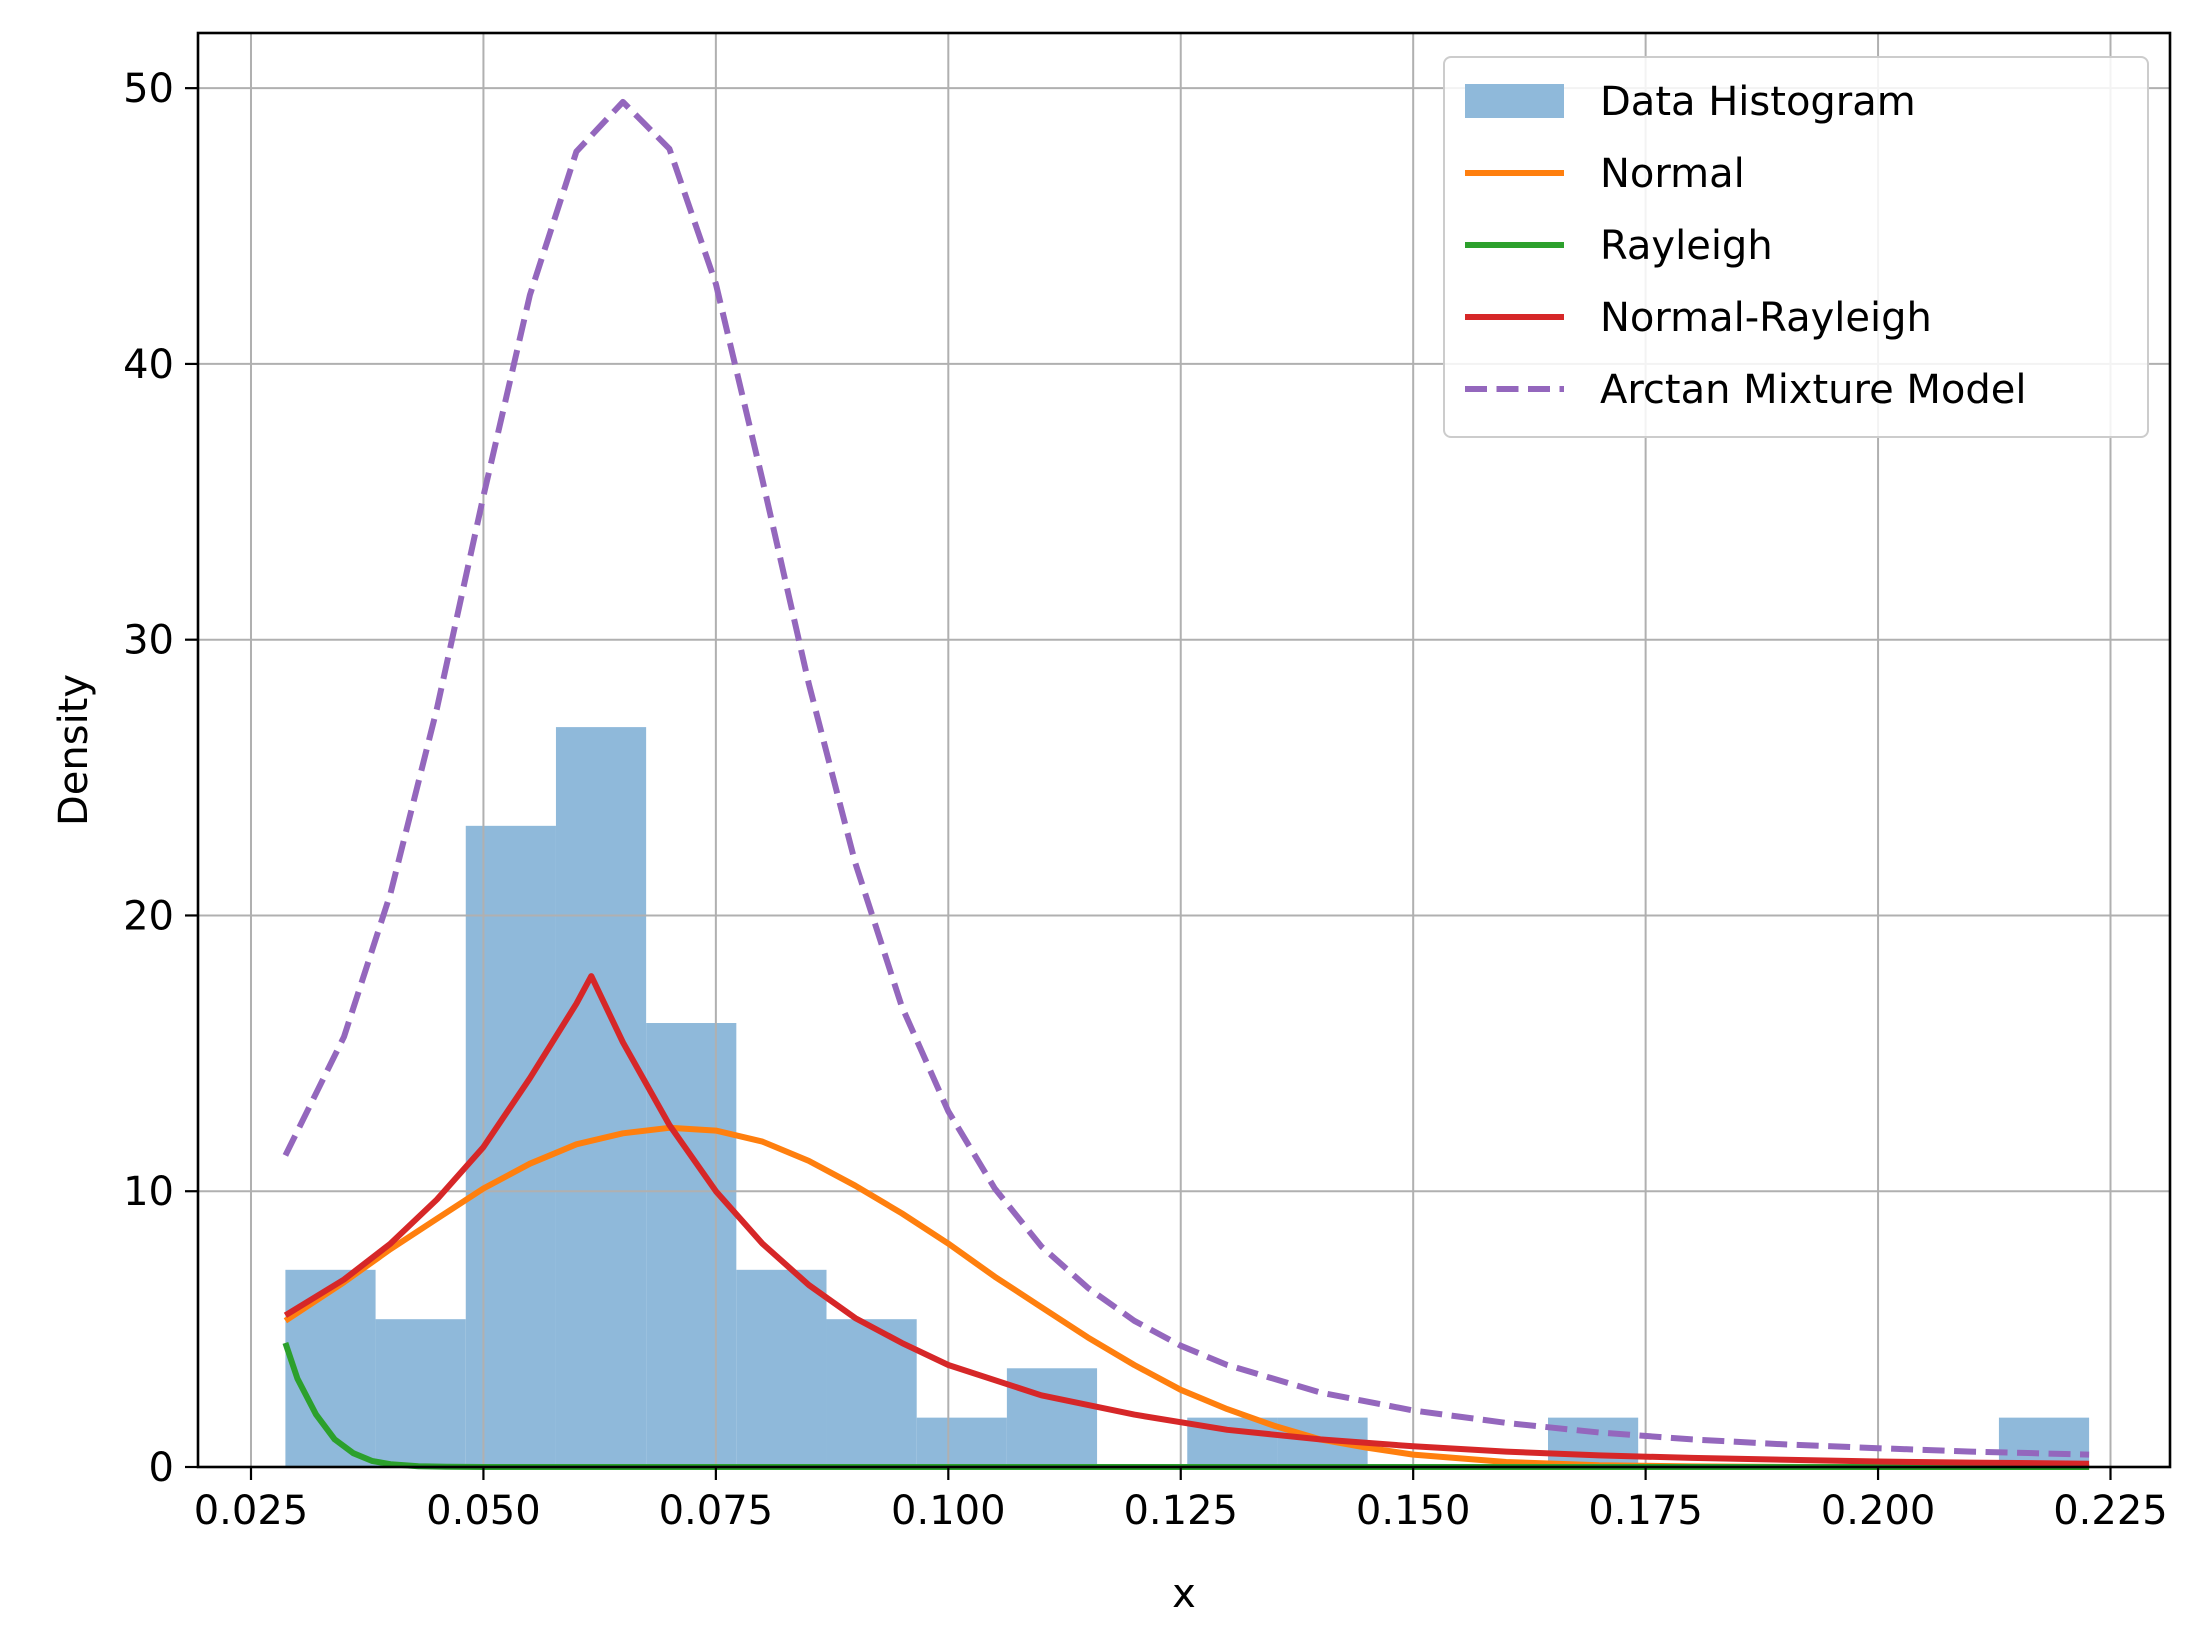 This screenshot has height=1644, width=2198. I want to click on y-tick-label: 40, so click(148, 365).